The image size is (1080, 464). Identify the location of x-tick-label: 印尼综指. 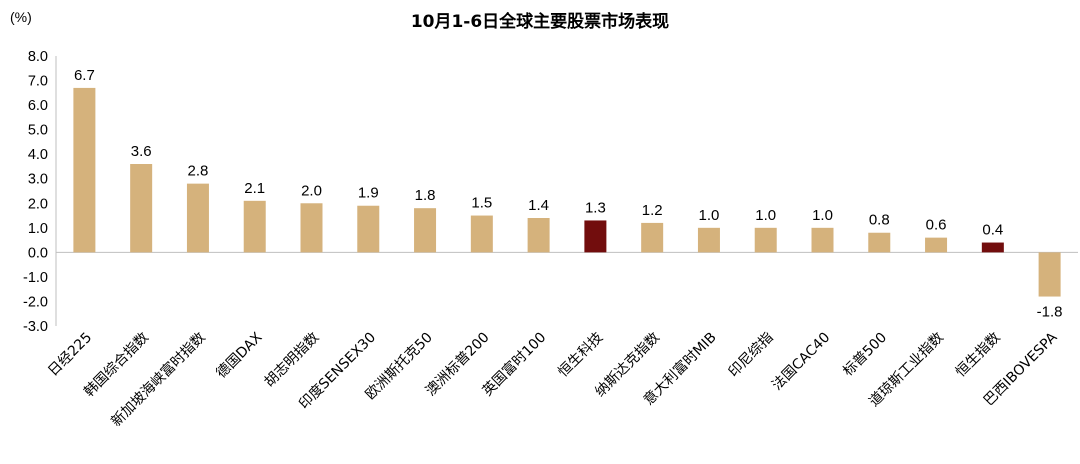
(751, 355).